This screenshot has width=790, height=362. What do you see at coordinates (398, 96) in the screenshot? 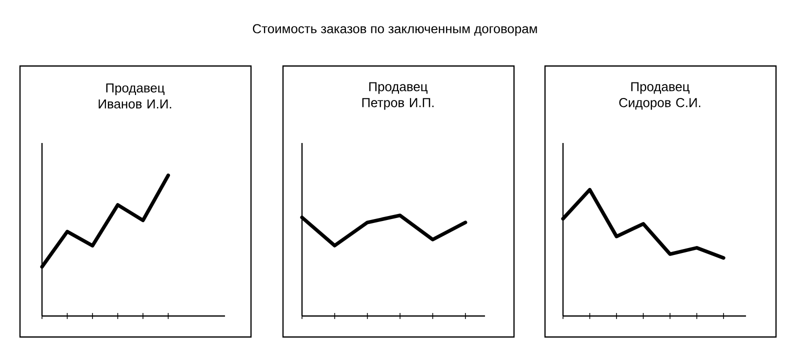
I see `chart-title: Продавец Петров И.П.` at bounding box center [398, 96].